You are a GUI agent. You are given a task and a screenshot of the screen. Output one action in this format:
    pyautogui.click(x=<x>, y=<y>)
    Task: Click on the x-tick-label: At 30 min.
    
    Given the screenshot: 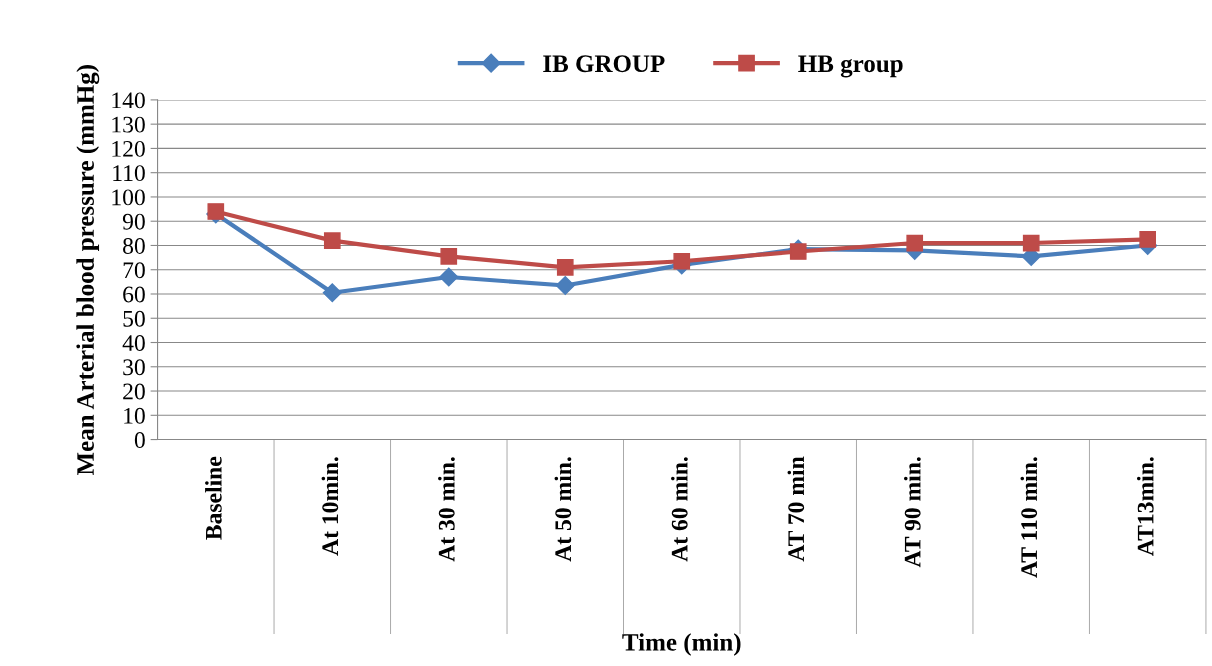 What is the action you would take?
    pyautogui.click(x=446, y=509)
    